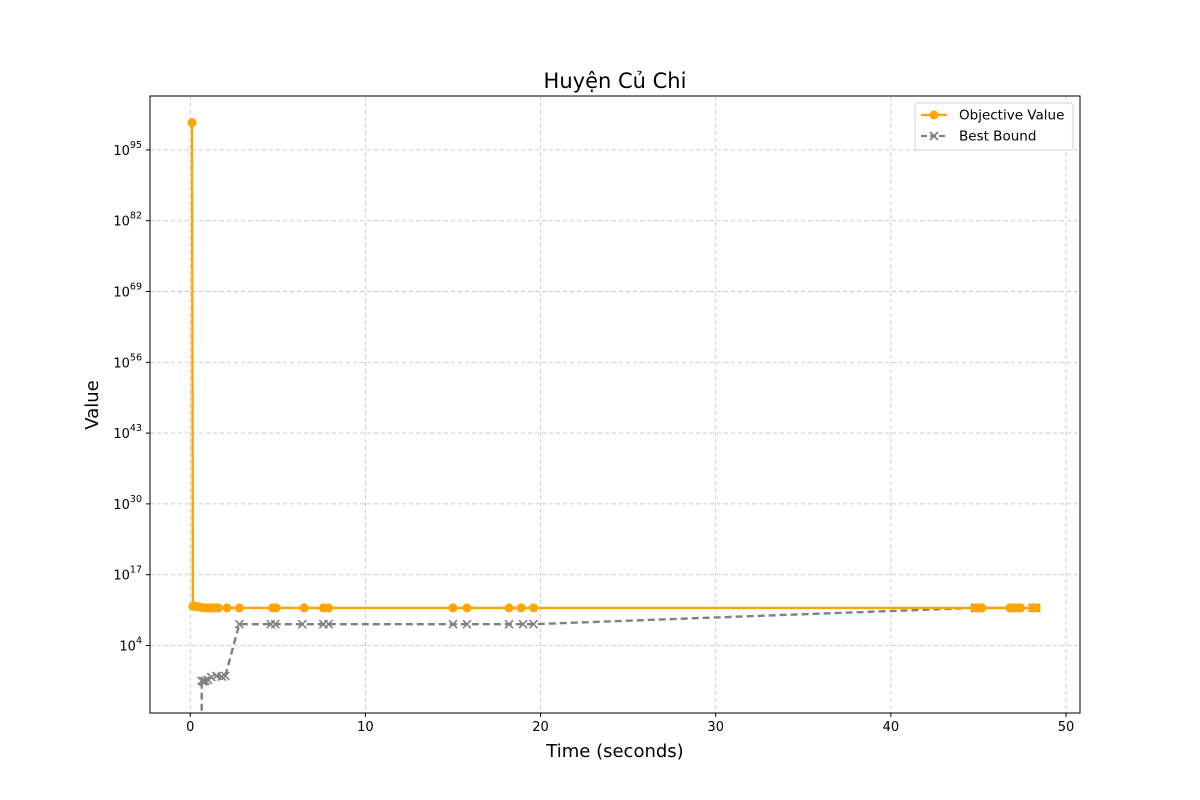 The width and height of the screenshot is (1200, 800). I want to click on chart-title: Huyện Củ Chi, so click(615, 81).